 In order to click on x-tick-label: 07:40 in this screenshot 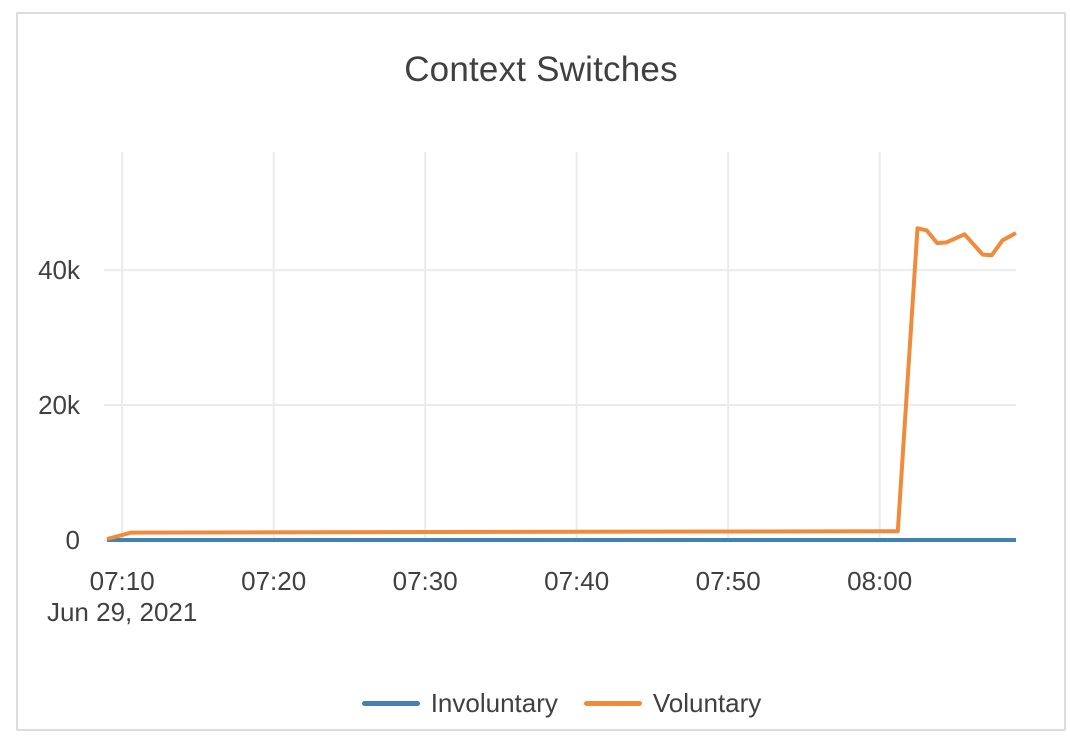, I will do `click(576, 581)`.